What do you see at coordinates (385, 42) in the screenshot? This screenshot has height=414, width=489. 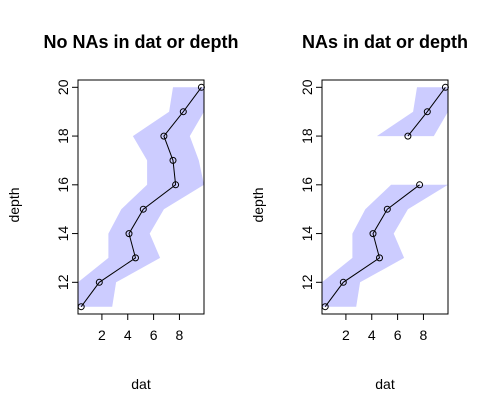 I see `panel-right-title: NAs in dat or depth` at bounding box center [385, 42].